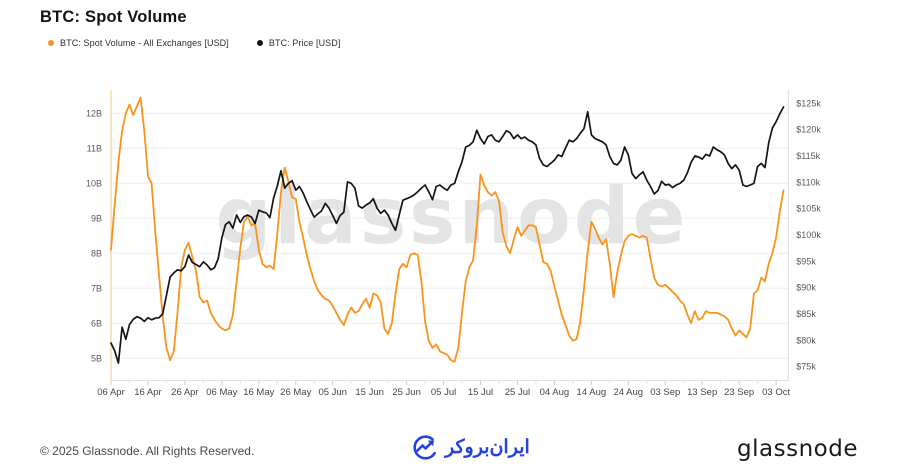  What do you see at coordinates (369, 392) in the screenshot?
I see `x-axis-tick-label: 15 Jun` at bounding box center [369, 392].